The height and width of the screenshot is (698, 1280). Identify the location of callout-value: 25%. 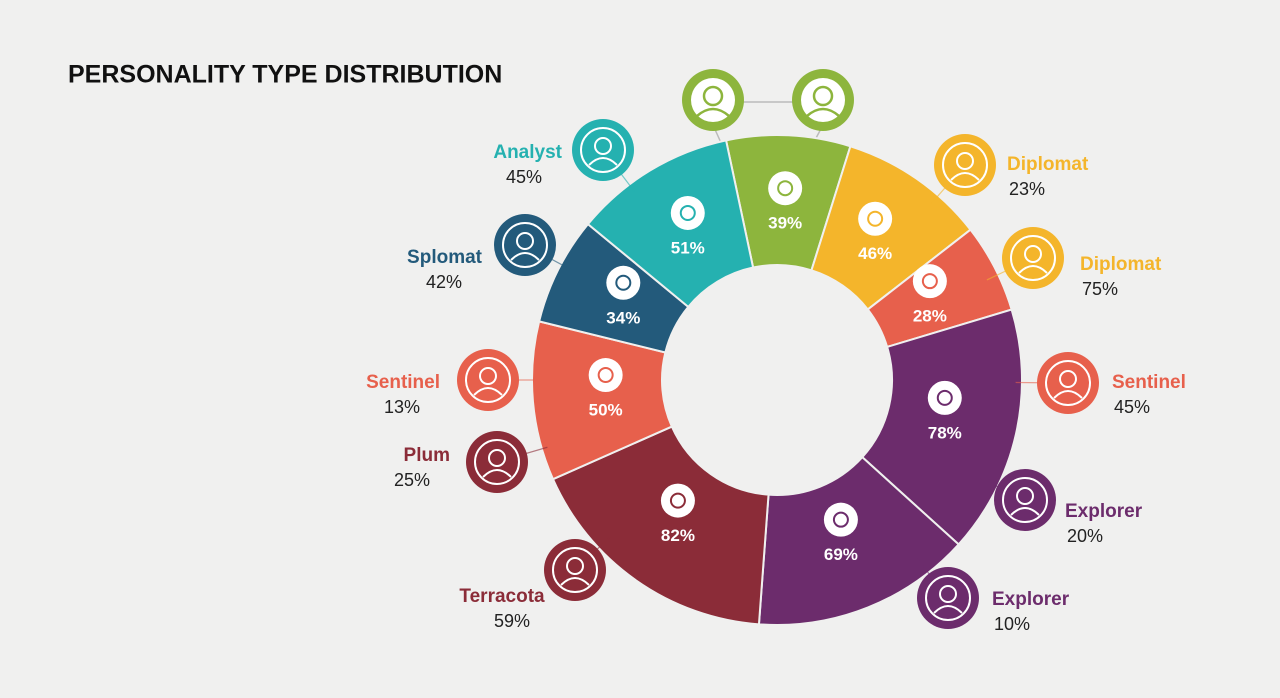
(412, 480).